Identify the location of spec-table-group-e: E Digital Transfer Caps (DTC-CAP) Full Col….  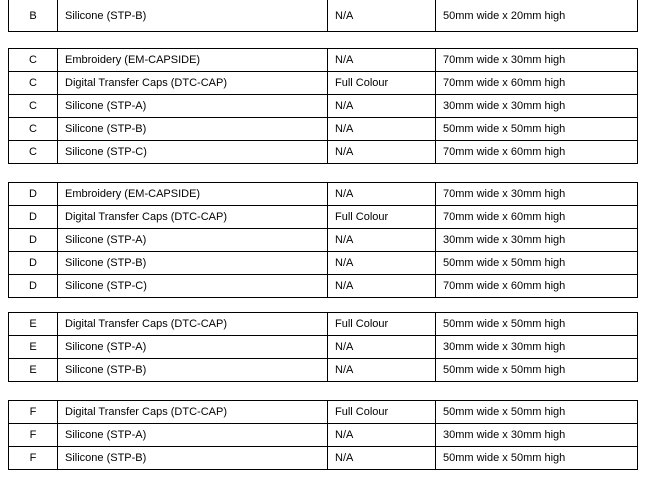
(323, 347).